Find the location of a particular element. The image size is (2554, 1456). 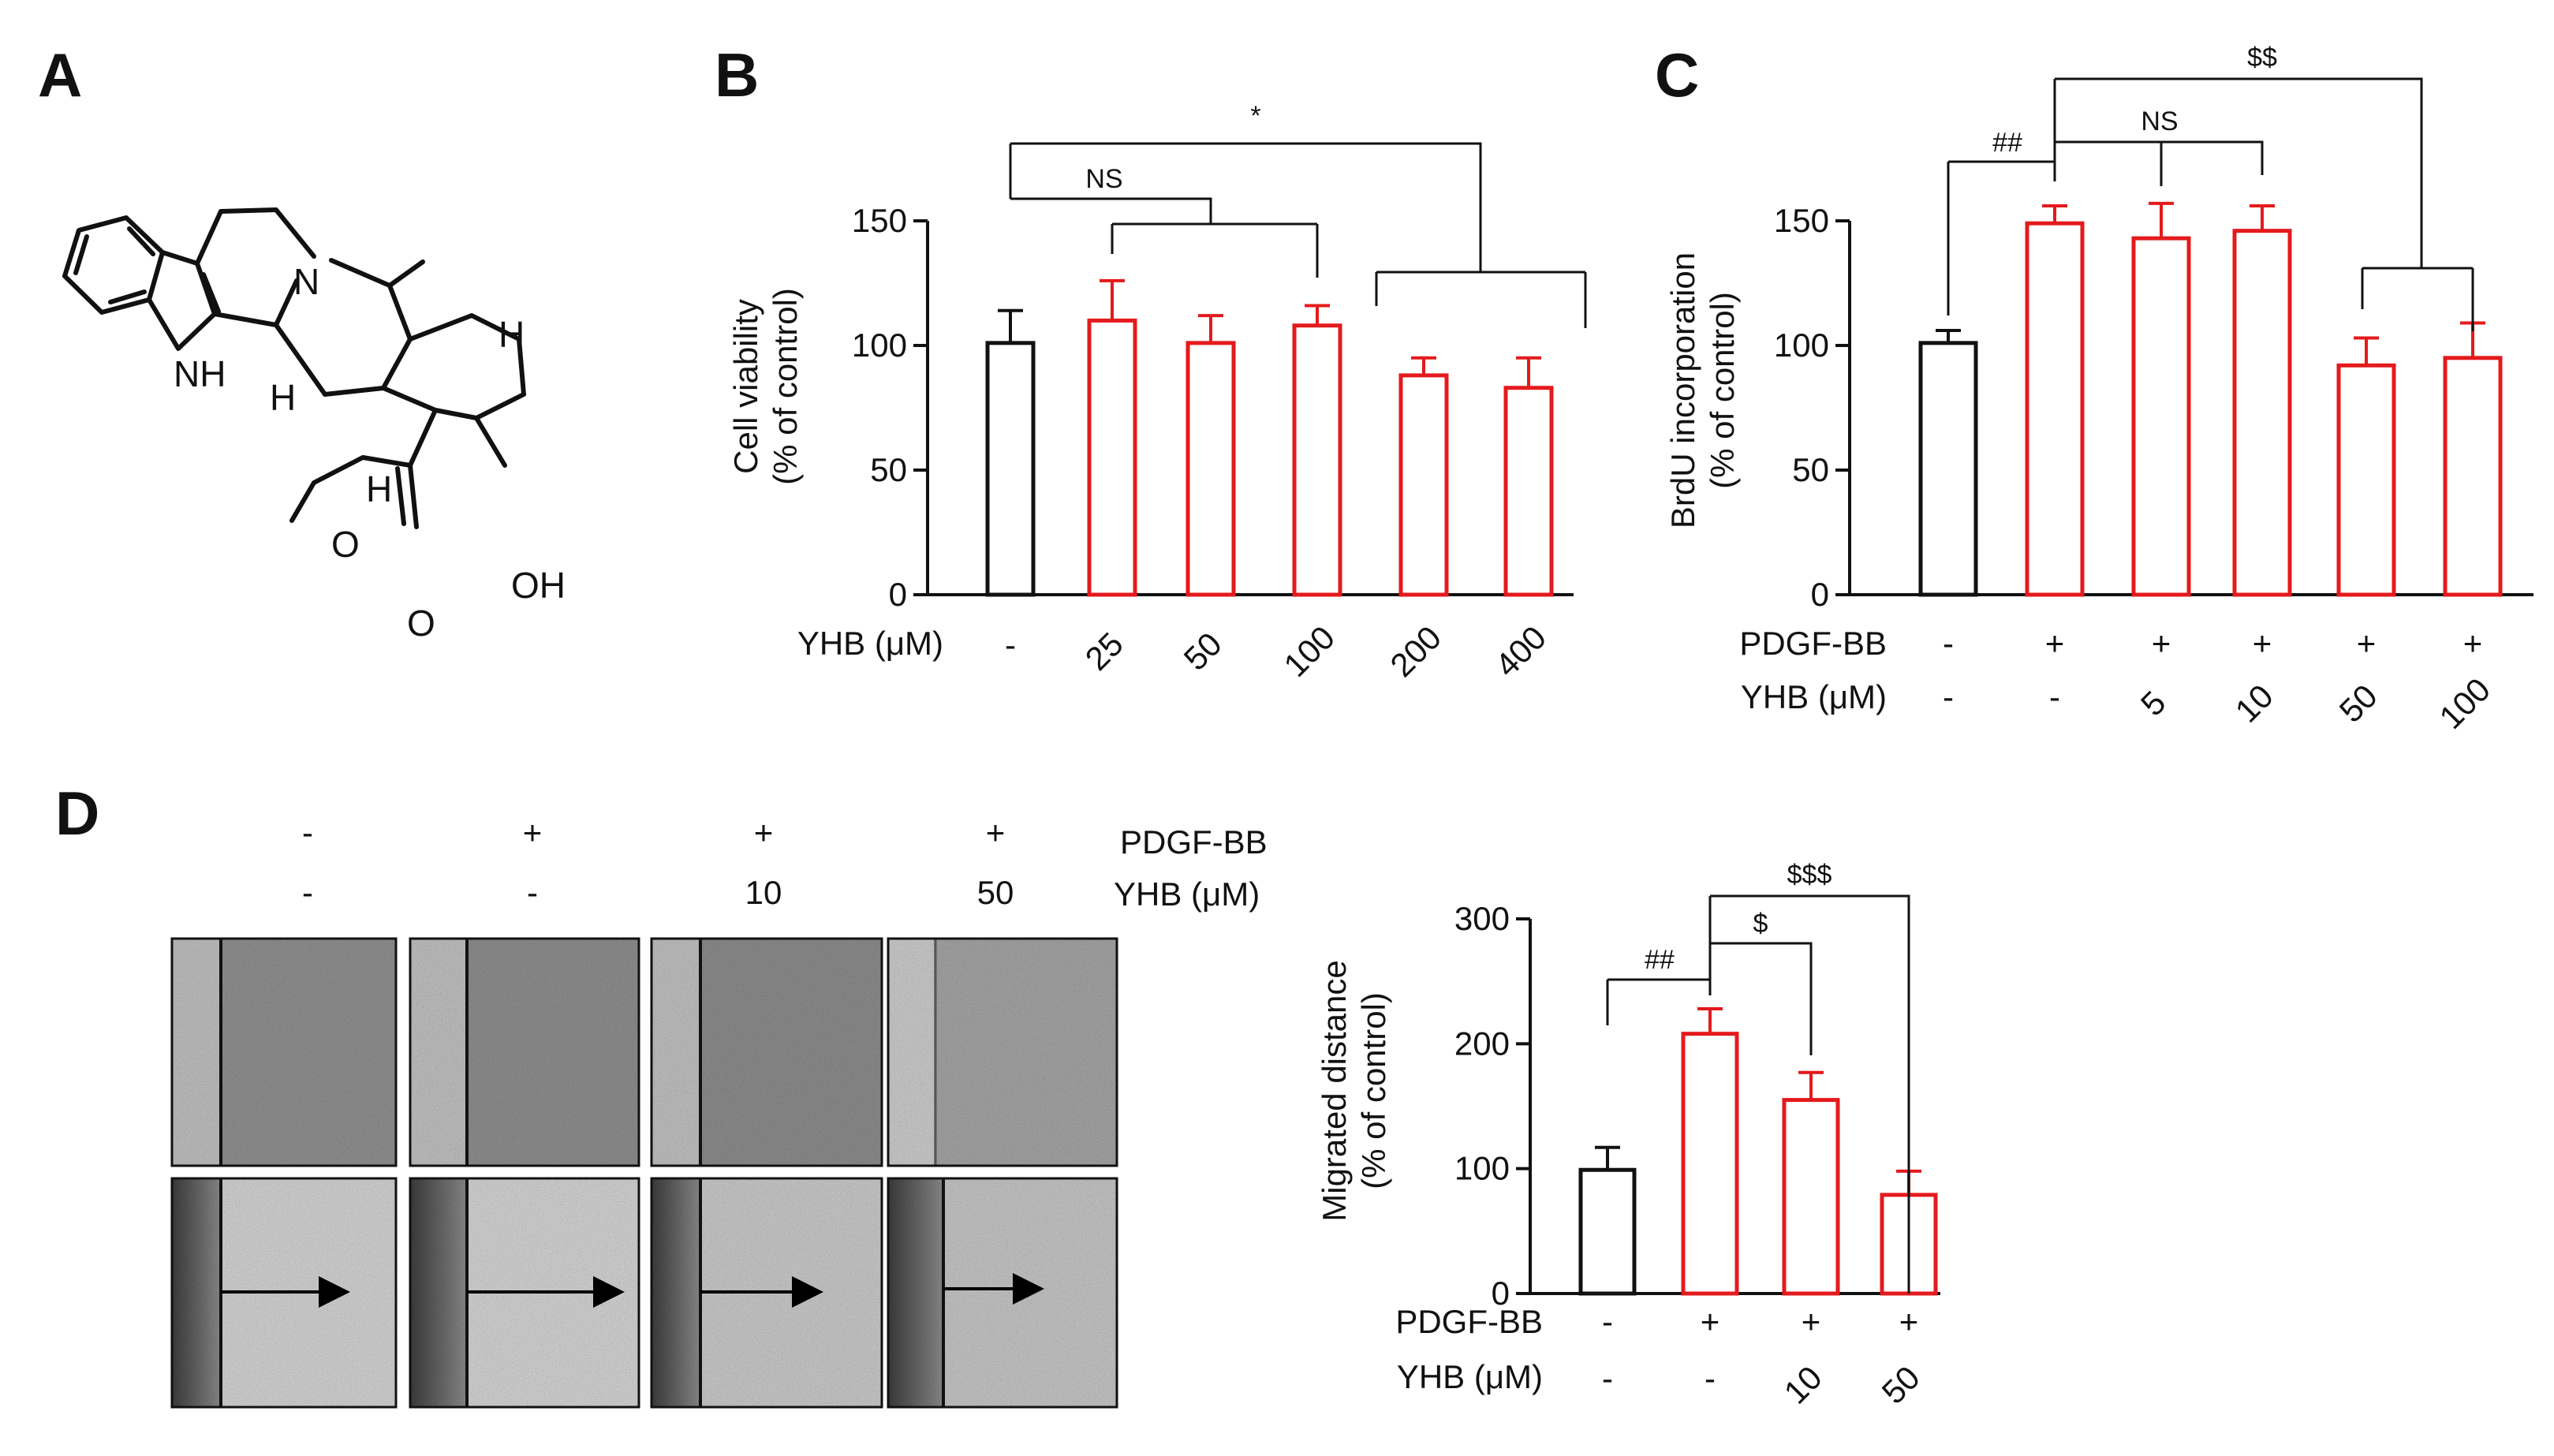

chart-b: 0 50 100 150 - 25 50 100 200 400 is located at coordinates (1213, 443).